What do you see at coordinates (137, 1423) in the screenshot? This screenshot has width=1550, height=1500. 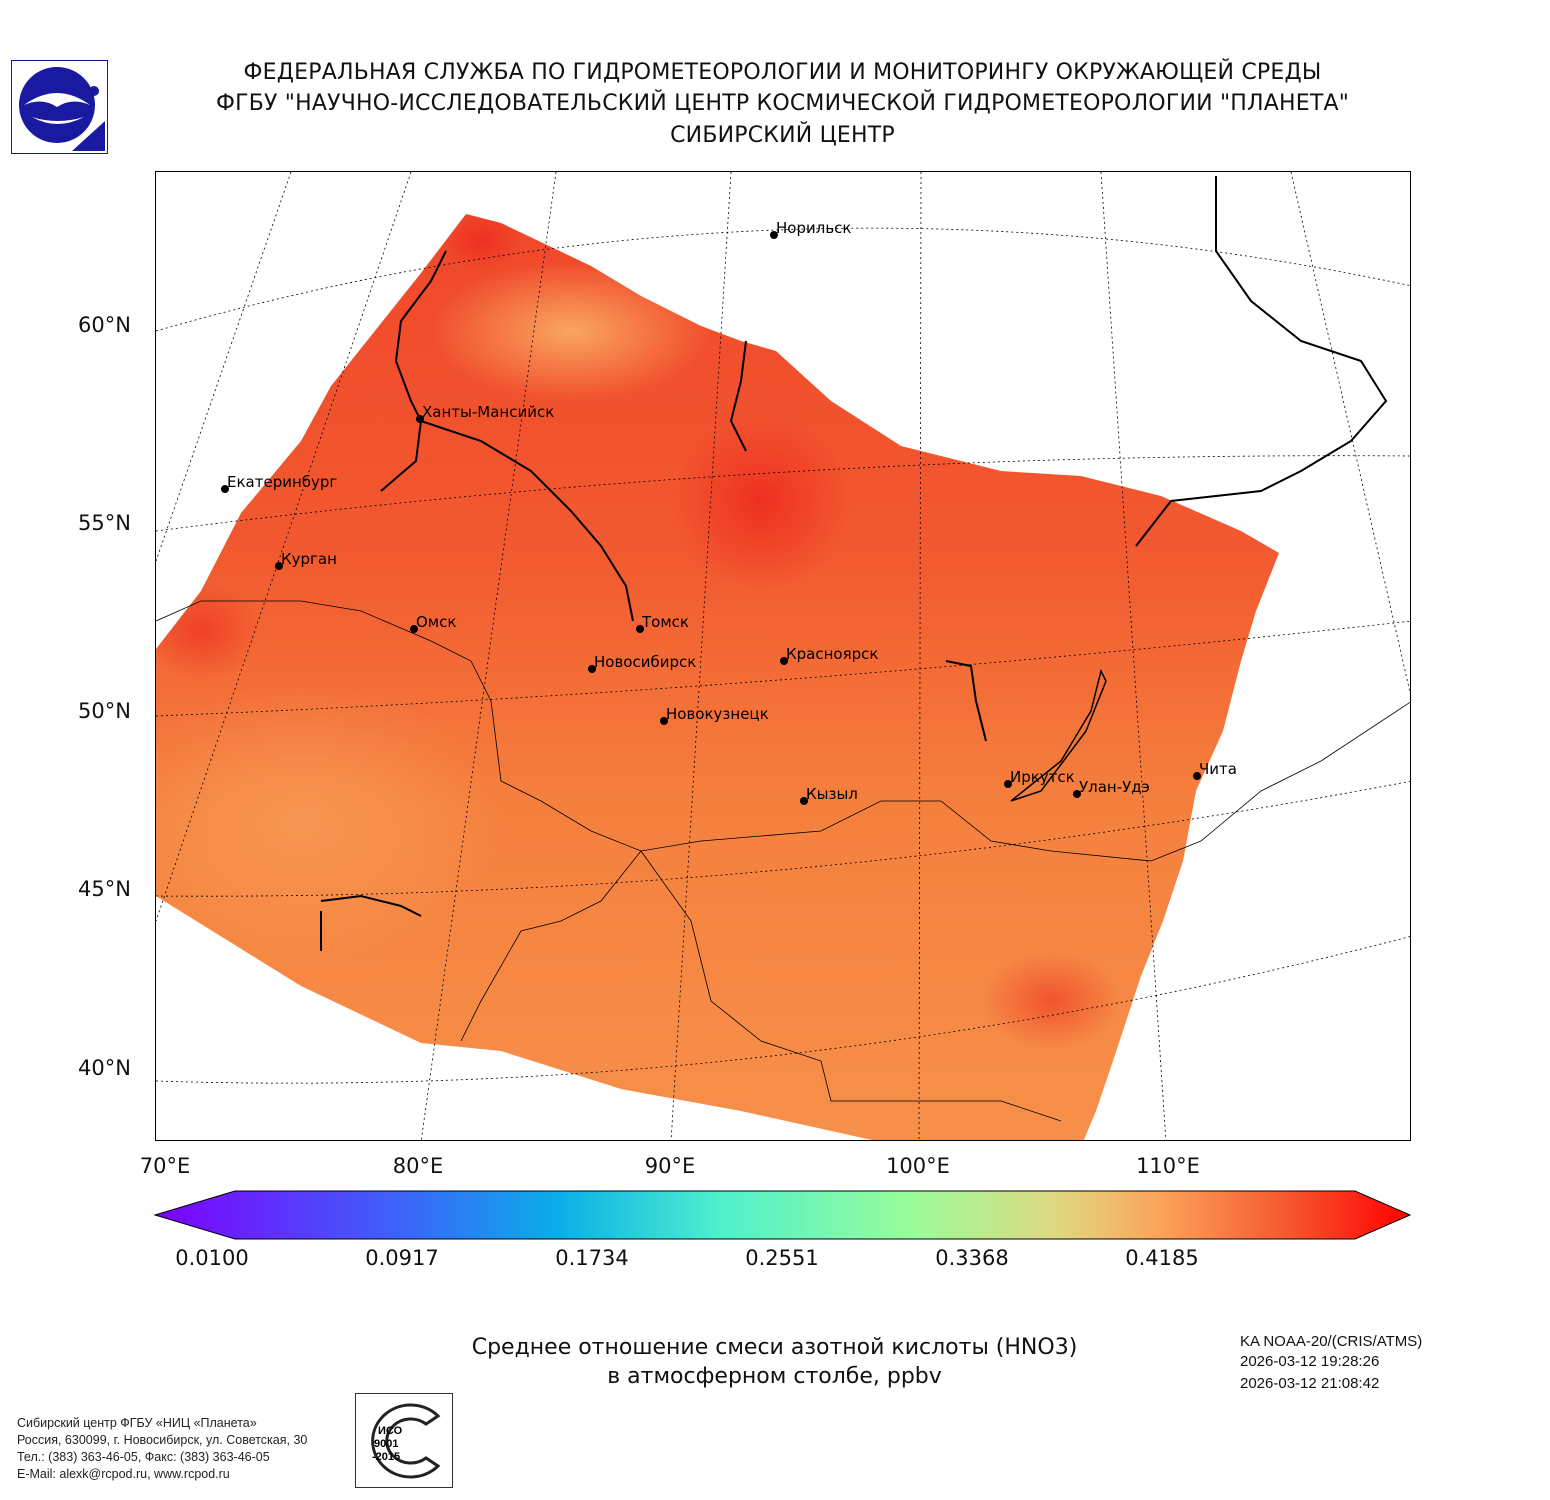 I see `footer-org: Сибирский центр ФГБУ «НИЦ «Планета»` at bounding box center [137, 1423].